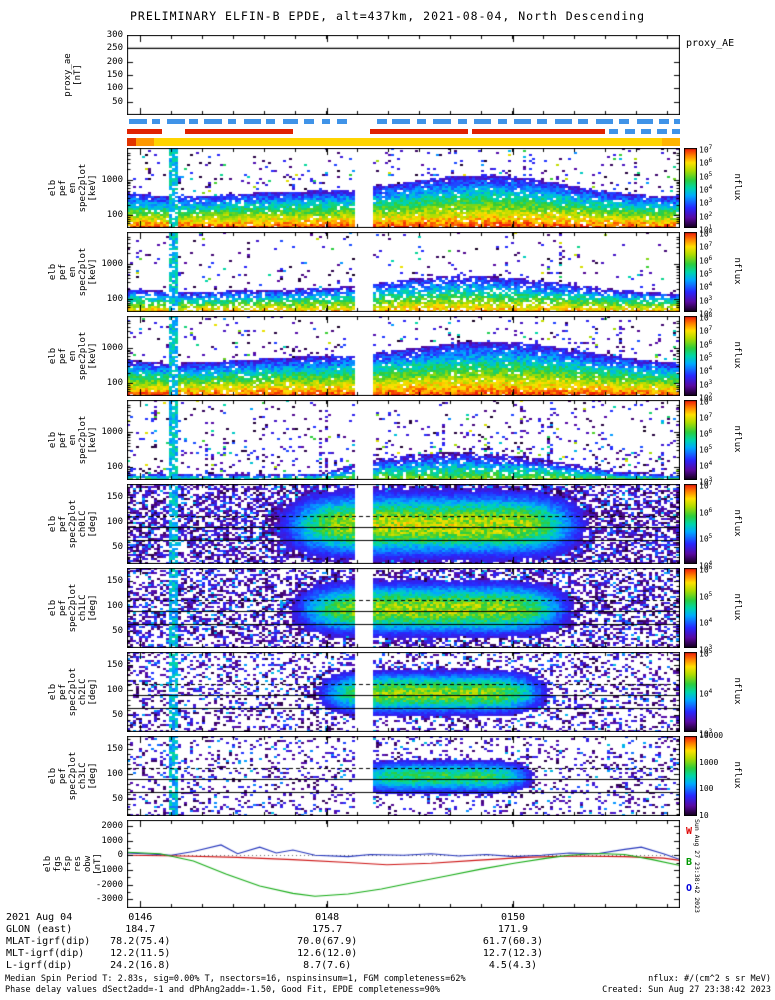  I want to click on axis-row-label-3: MLT-igrf(dip), so click(45, 953).